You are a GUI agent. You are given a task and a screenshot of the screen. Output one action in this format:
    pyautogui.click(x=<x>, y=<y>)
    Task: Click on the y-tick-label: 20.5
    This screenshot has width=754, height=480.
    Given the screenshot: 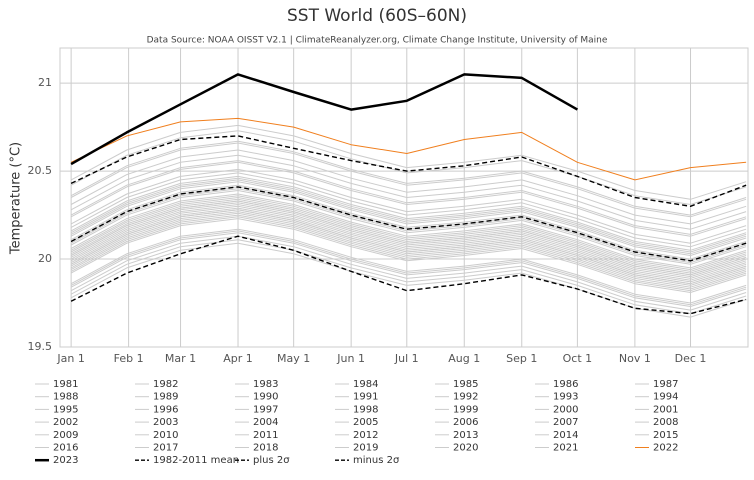 What is the action you would take?
    pyautogui.click(x=40, y=170)
    